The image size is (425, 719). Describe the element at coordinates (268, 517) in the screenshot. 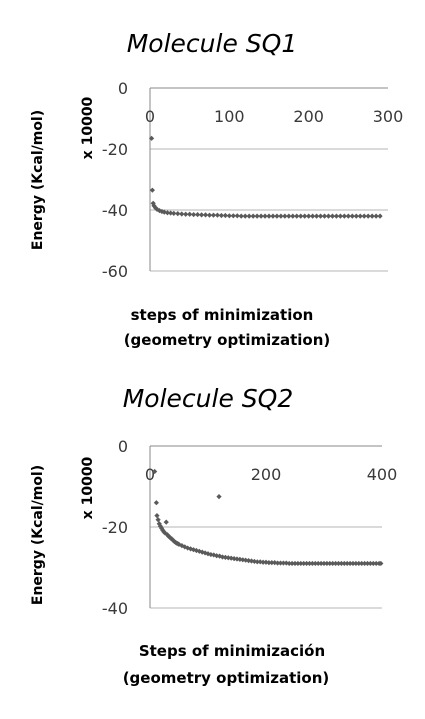

I see `chart2-points` at that location.